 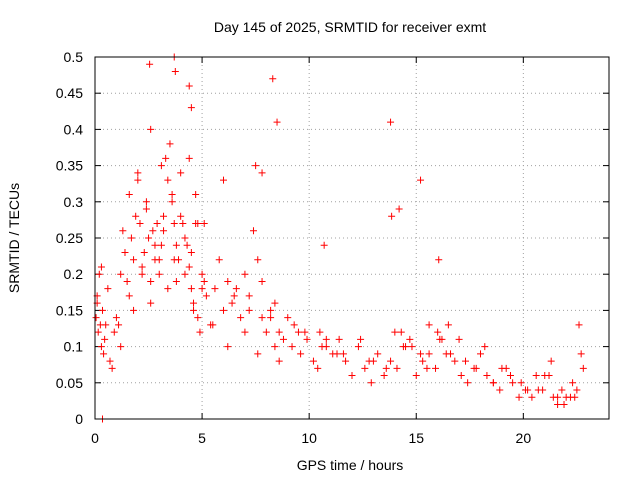 I want to click on x-tick-label: 0, so click(x=95, y=438).